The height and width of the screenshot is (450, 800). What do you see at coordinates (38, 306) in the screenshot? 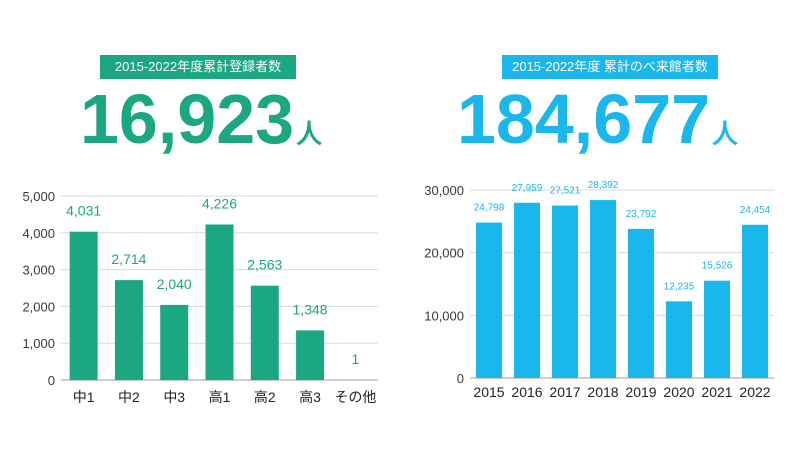
I see `y-tick-label: 2,000` at bounding box center [38, 306].